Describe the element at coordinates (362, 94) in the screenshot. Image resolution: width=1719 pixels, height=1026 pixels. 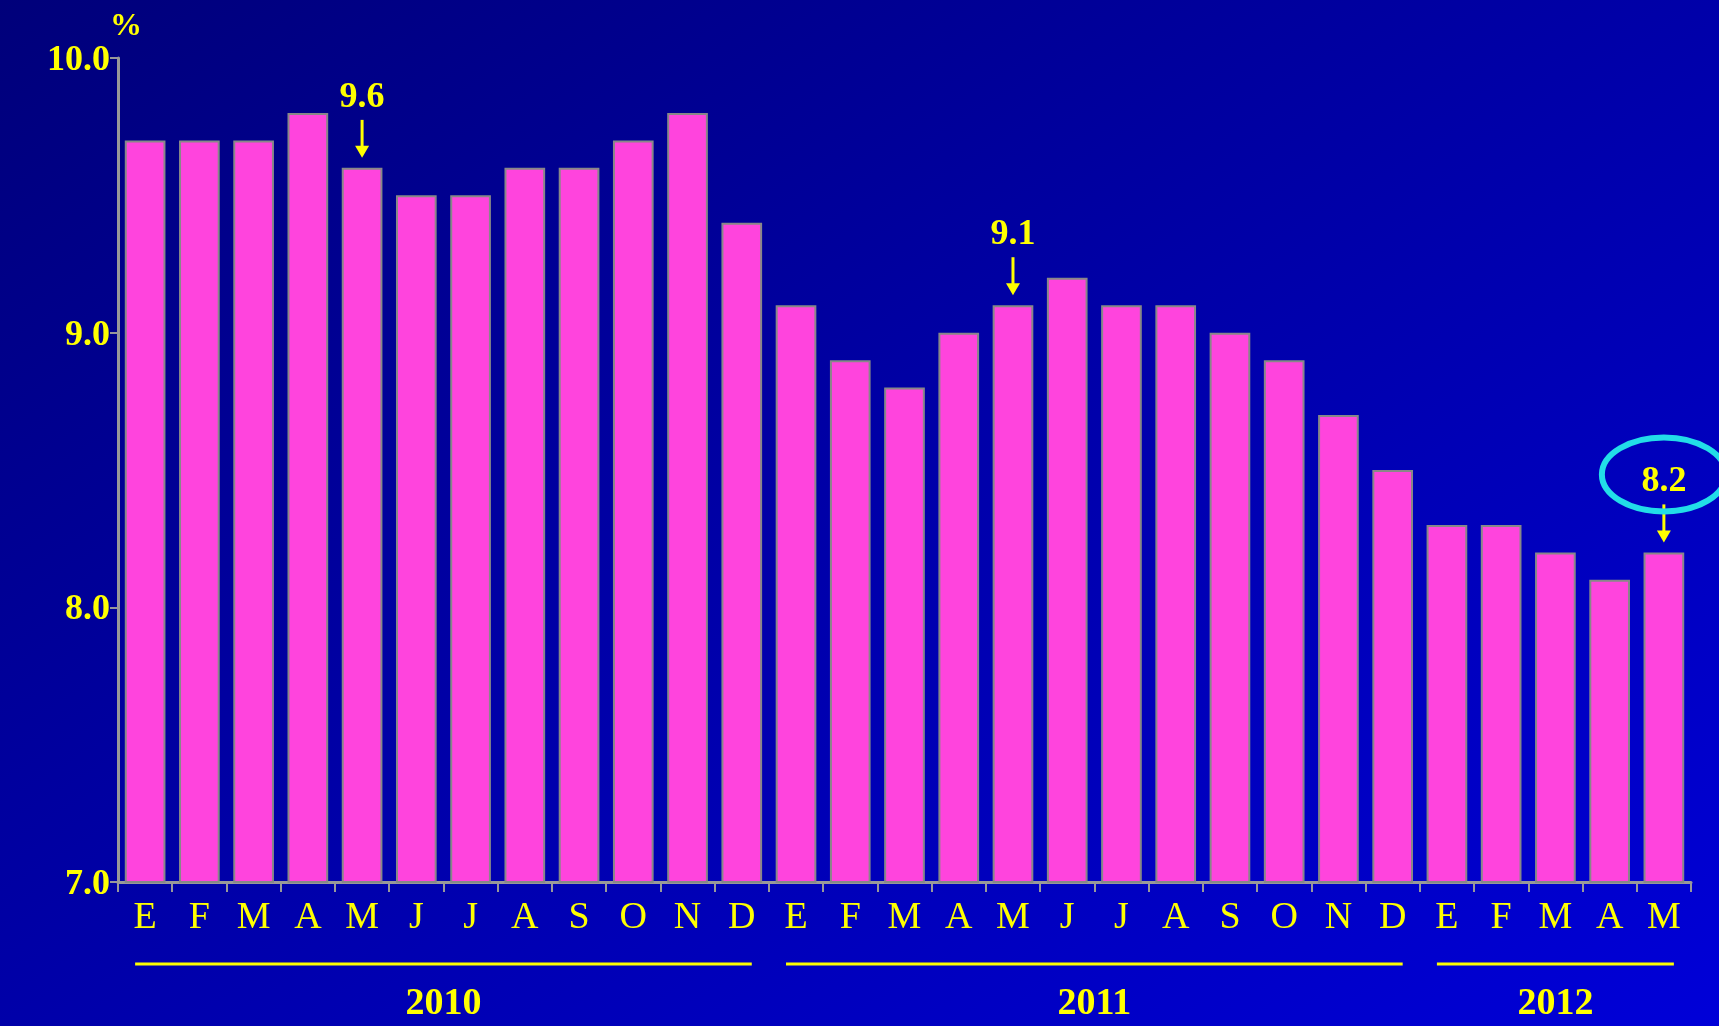
I see `data-label: 9.6` at that location.